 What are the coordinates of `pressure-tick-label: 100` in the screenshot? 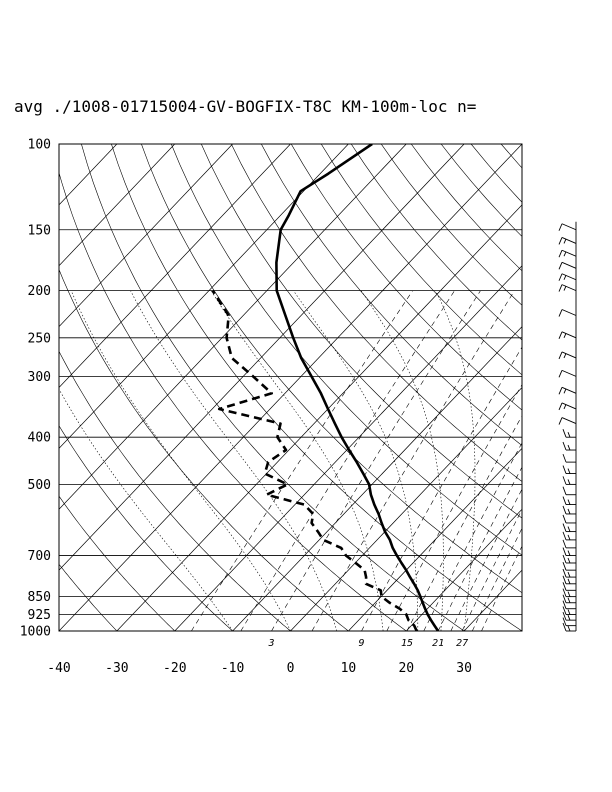 It's located at (39, 145).